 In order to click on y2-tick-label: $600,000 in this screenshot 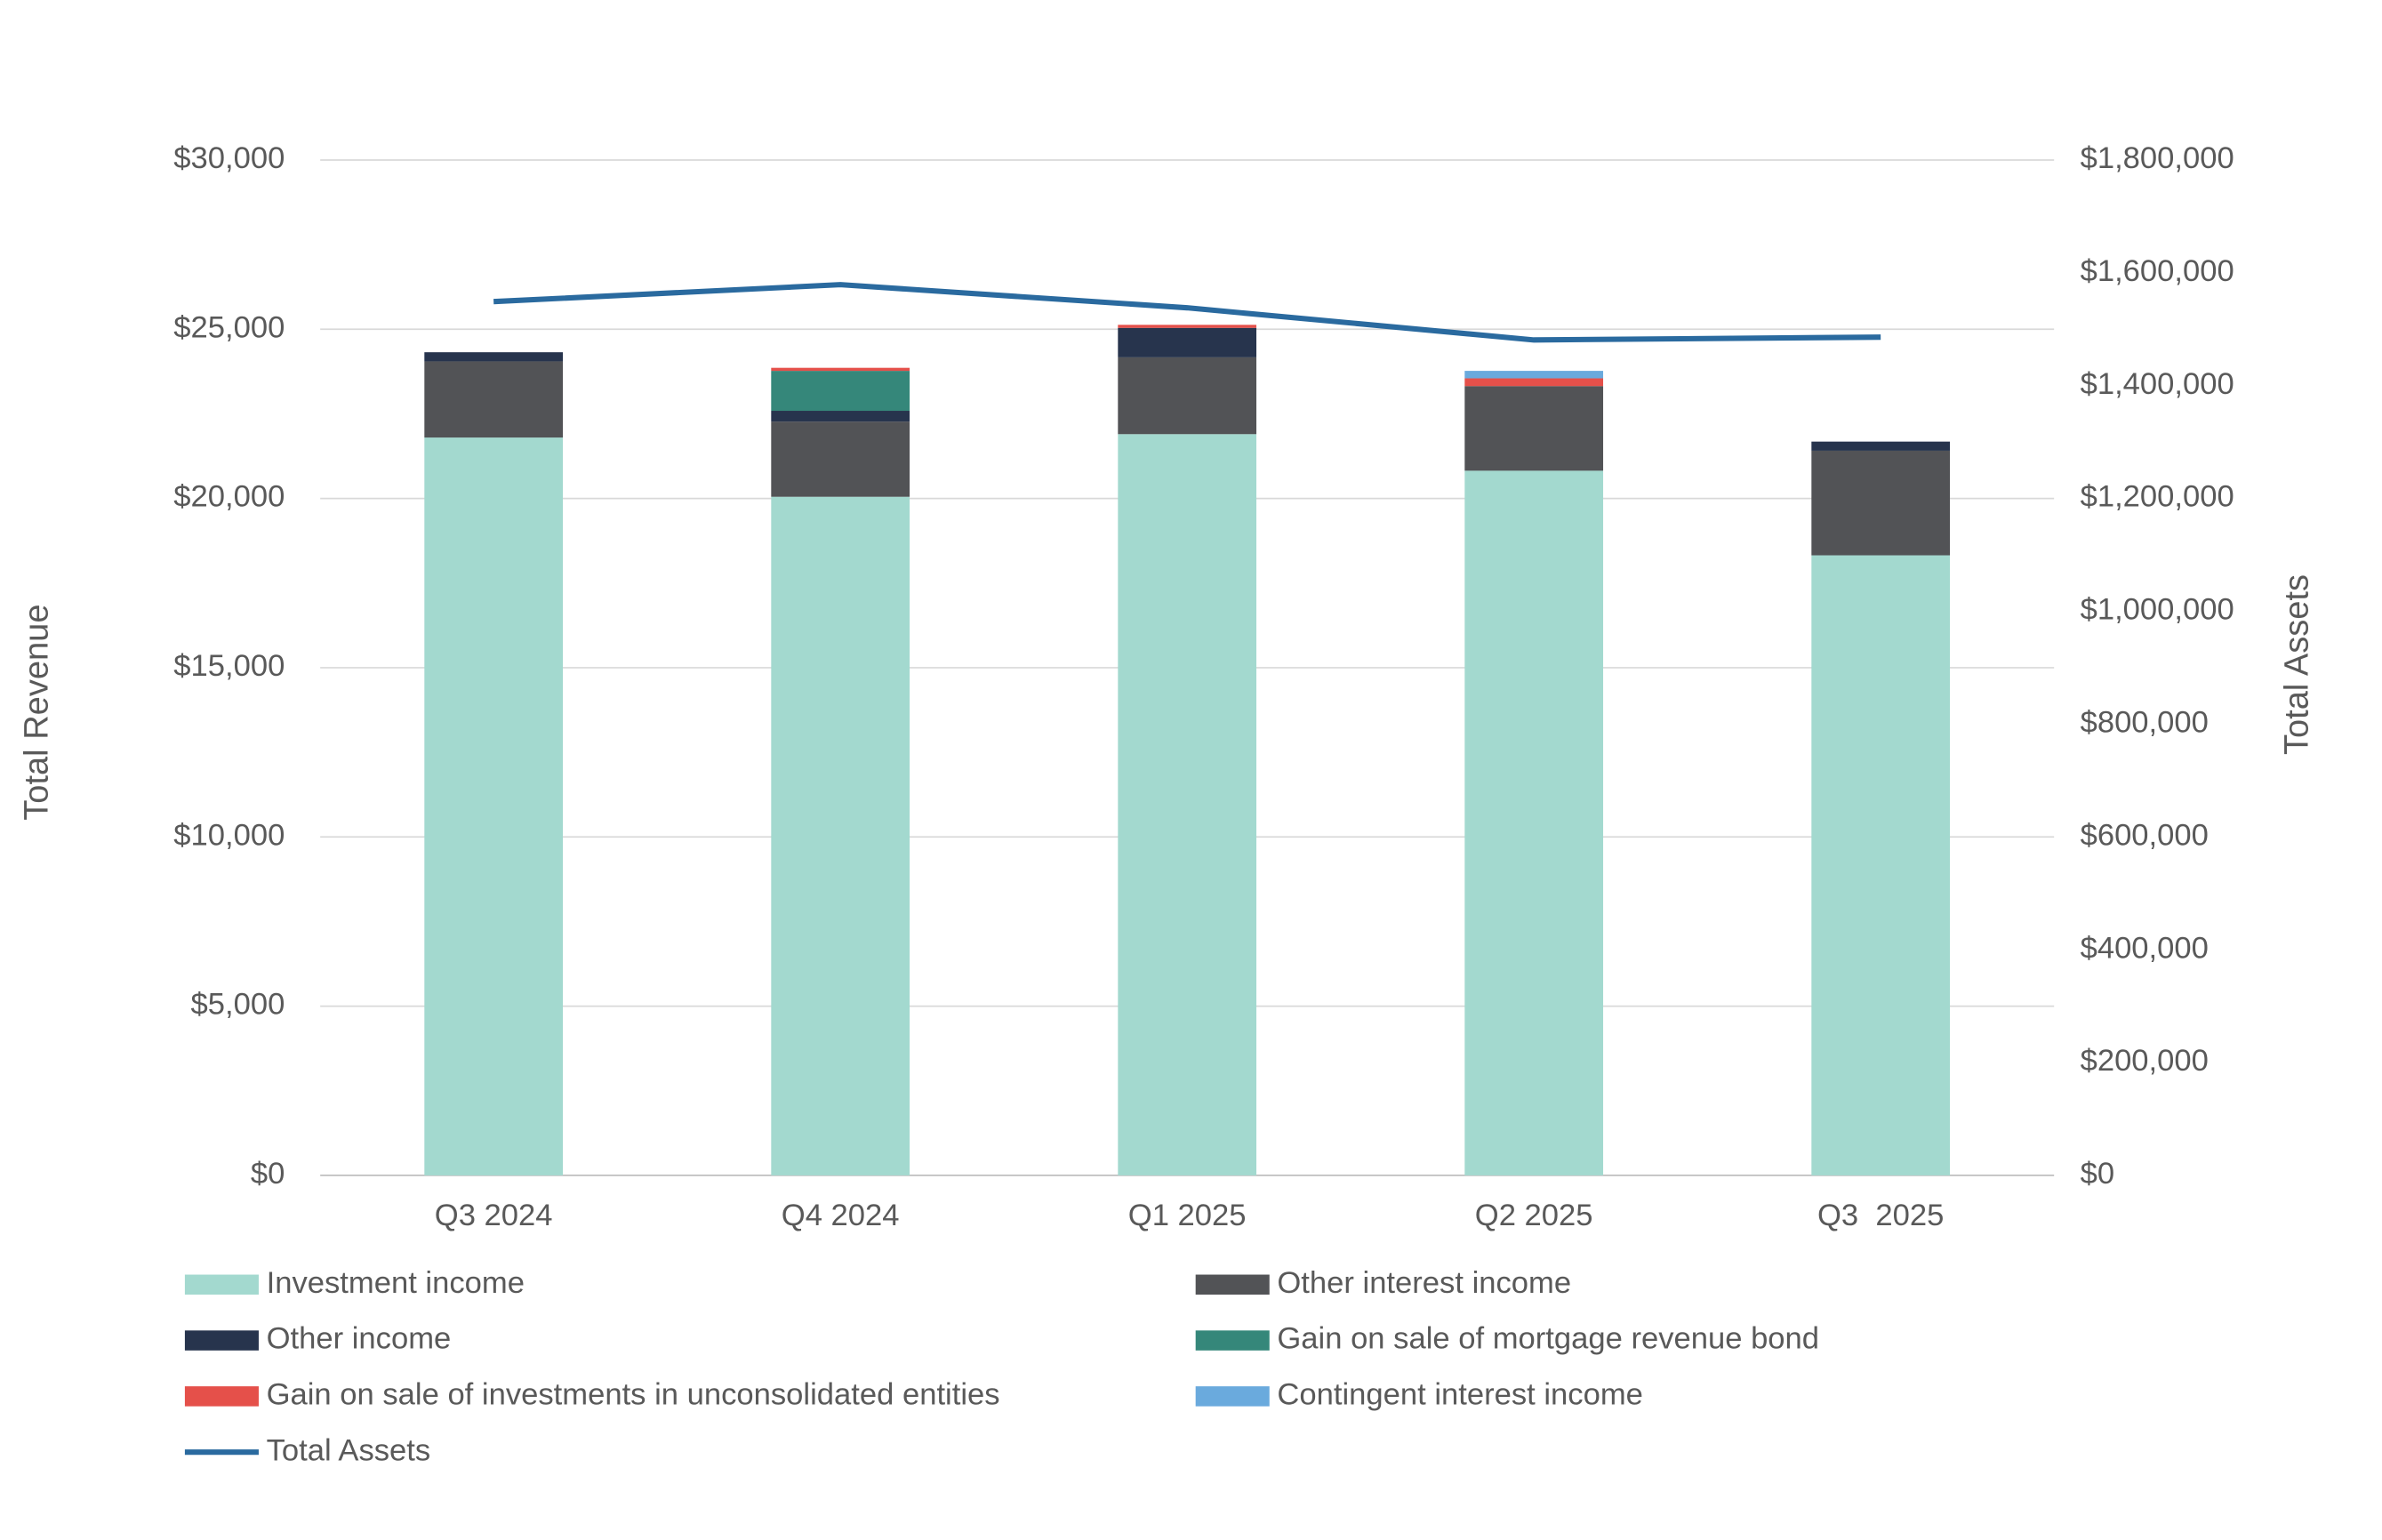, I will do `click(2145, 835)`.